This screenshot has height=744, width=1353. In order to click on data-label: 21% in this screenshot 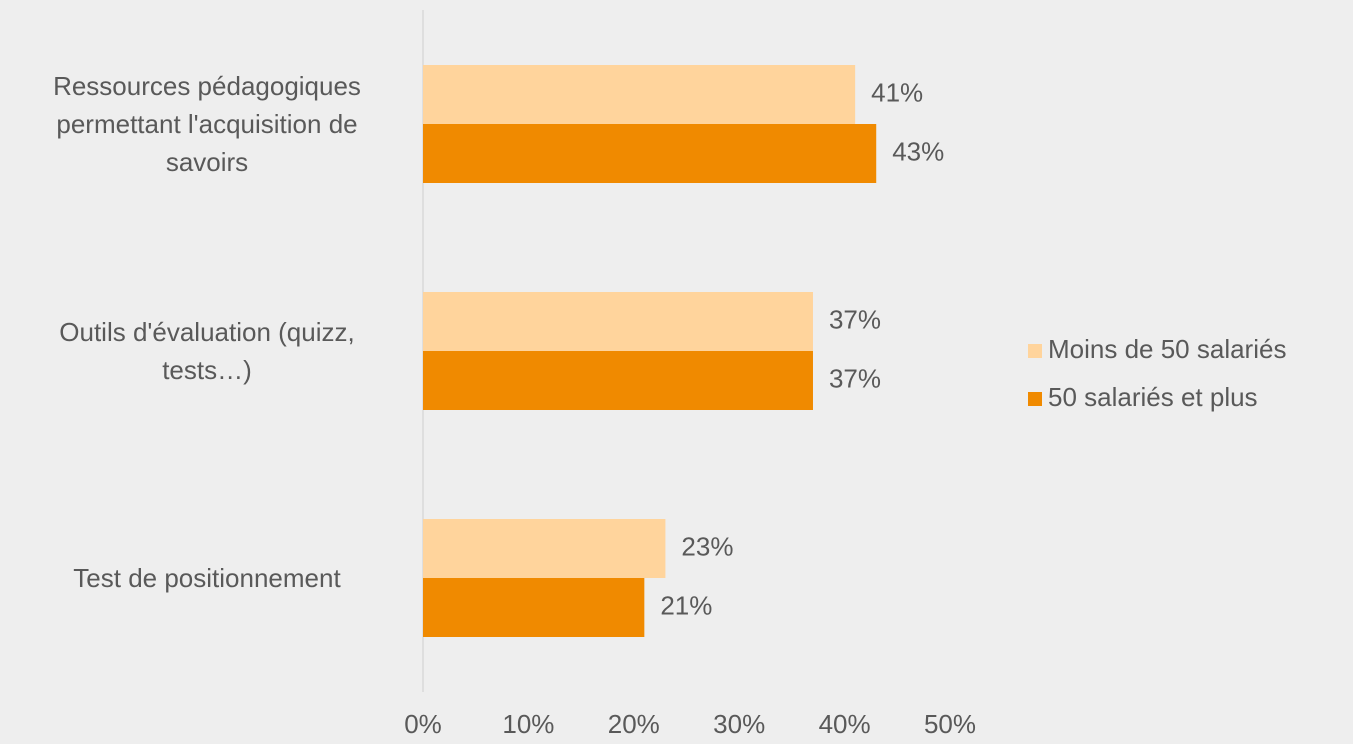, I will do `click(686, 605)`.